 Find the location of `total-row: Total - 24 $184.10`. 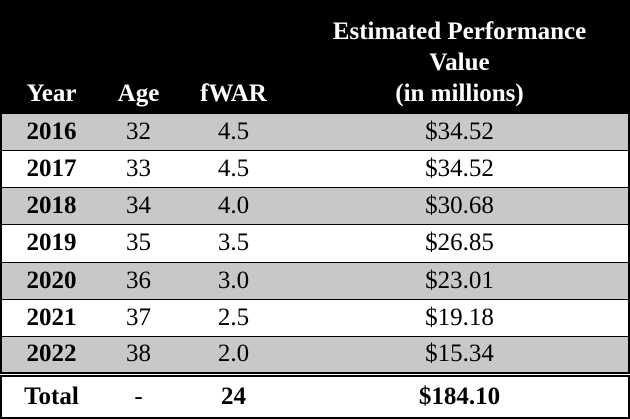

total-row: Total - 24 $184.10 is located at coordinates (315, 396).